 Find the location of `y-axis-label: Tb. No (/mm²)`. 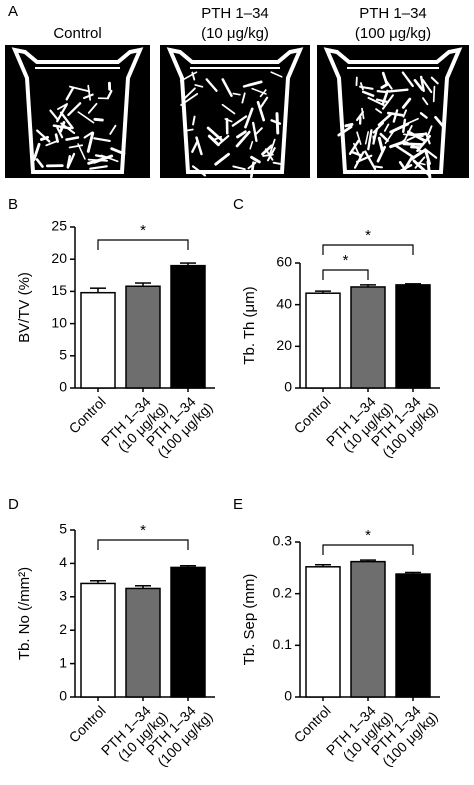

y-axis-label: Tb. No (/mm²) is located at coordinates (24, 613).